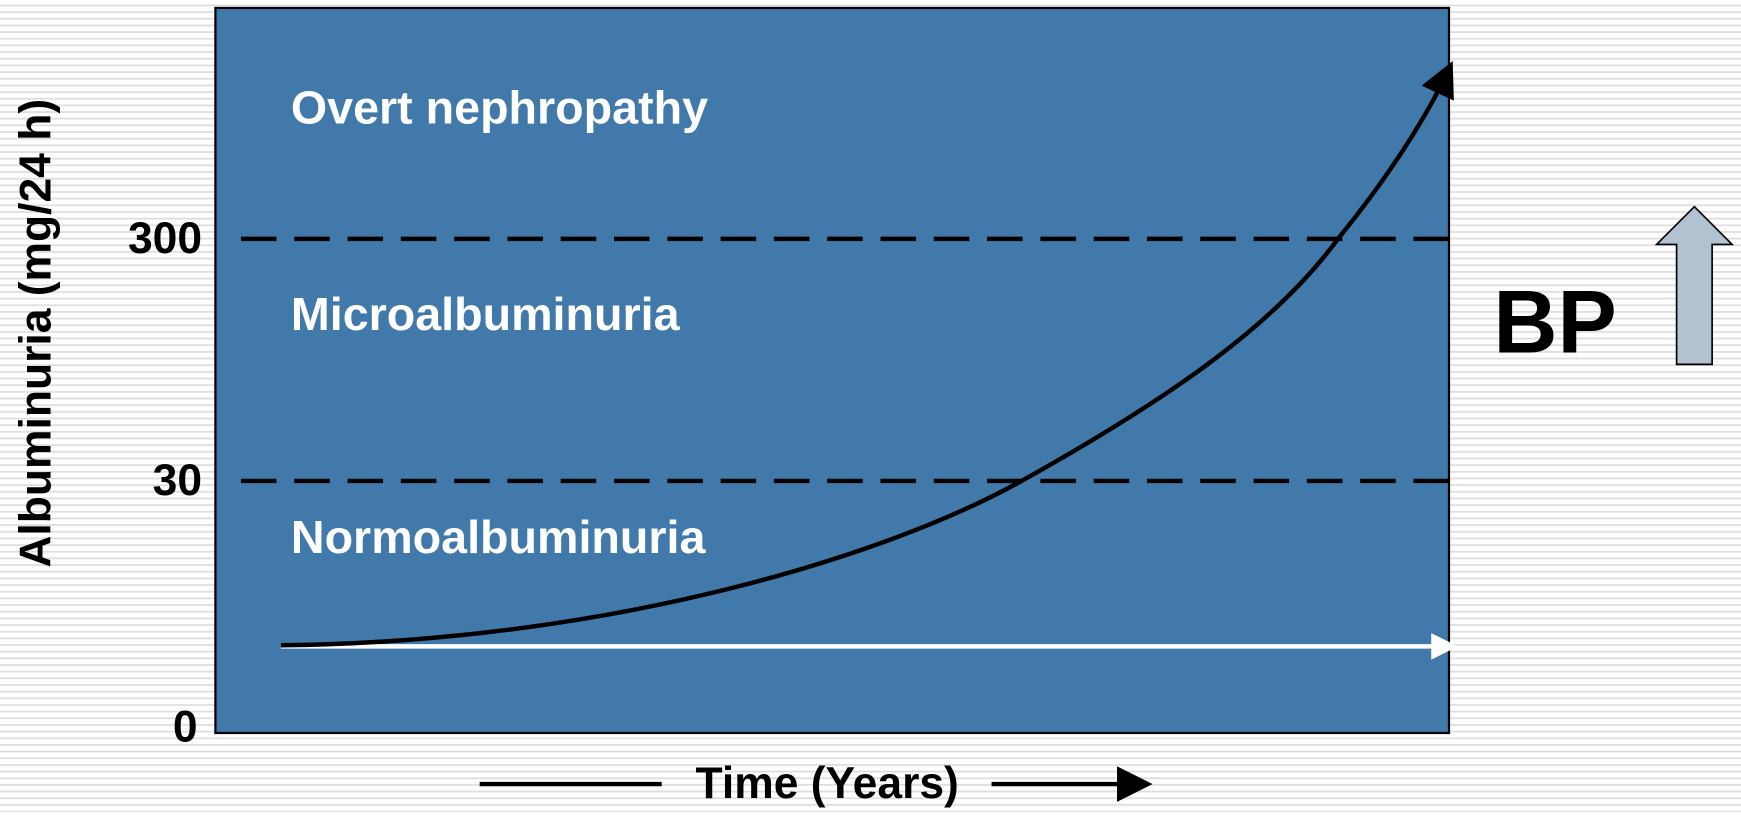 The height and width of the screenshot is (817, 1741). Describe the element at coordinates (827, 783) in the screenshot. I see `x-axis-label: Time (Years)` at that location.